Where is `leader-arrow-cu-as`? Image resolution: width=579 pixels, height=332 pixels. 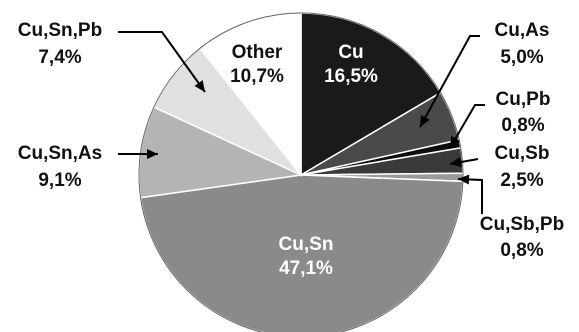
leader-arrow-cu-as is located at coordinates (425, 120).